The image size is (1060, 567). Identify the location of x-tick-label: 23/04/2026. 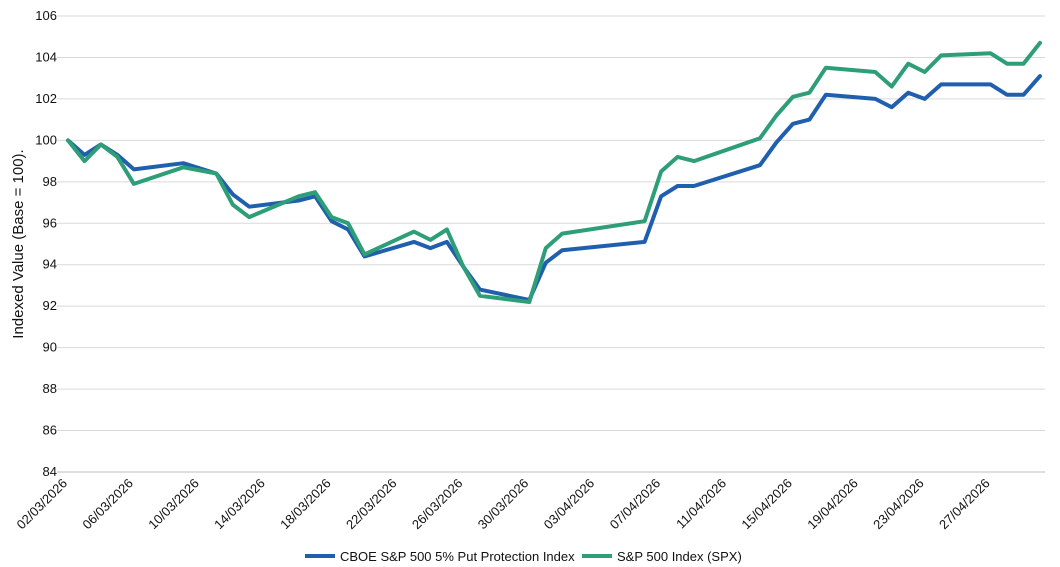
(898, 504).